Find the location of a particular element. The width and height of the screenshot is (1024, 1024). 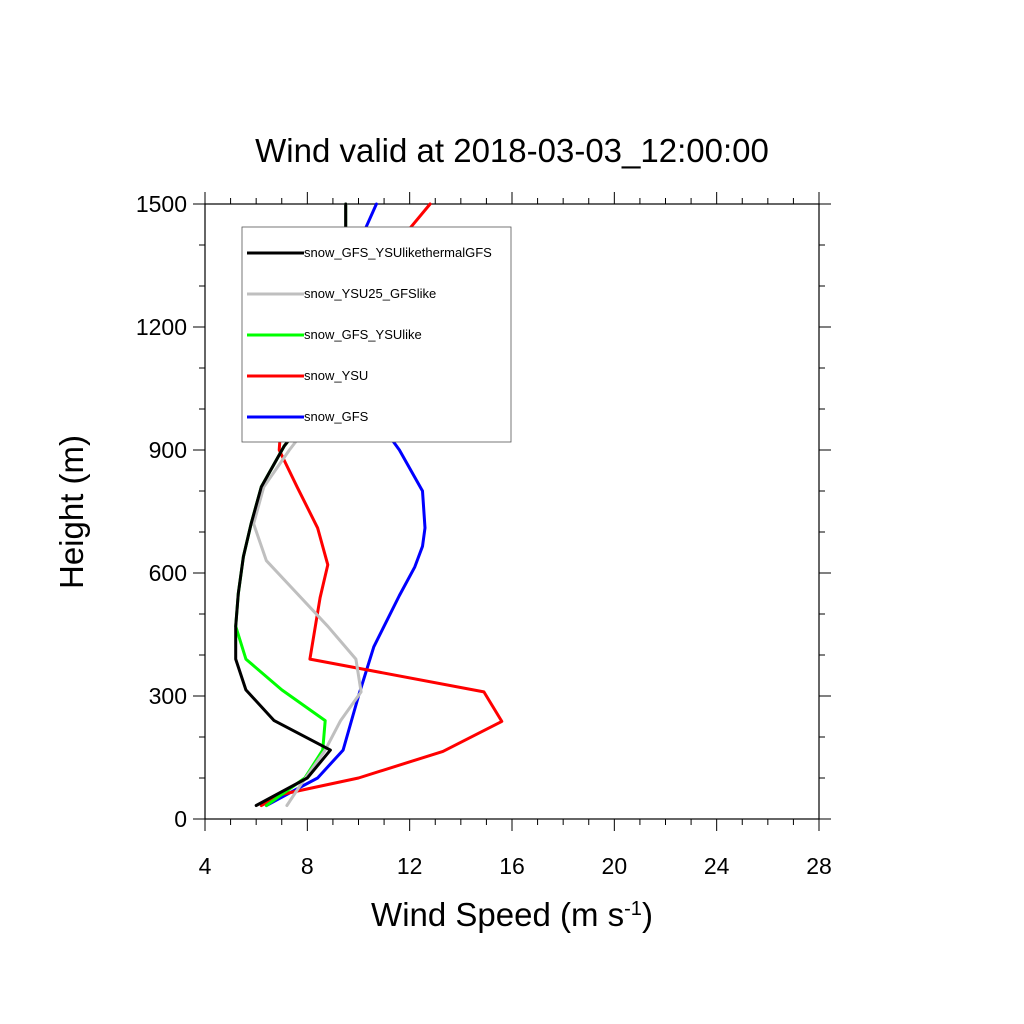

x-axis-label: Wind Speed (m s-1) is located at coordinates (512, 914).